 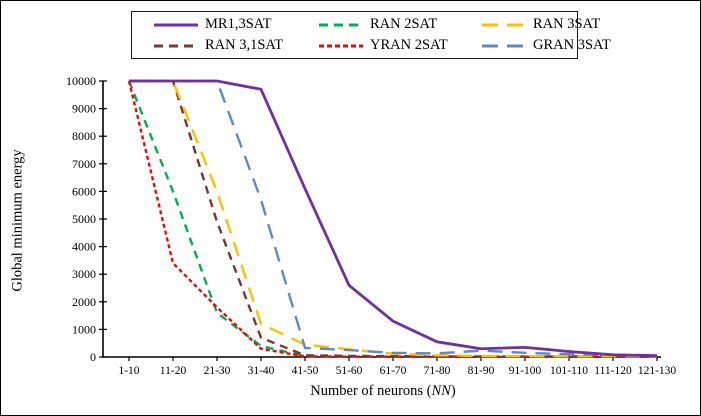 I want to click on x-axis-title-close: ), so click(x=453, y=391).